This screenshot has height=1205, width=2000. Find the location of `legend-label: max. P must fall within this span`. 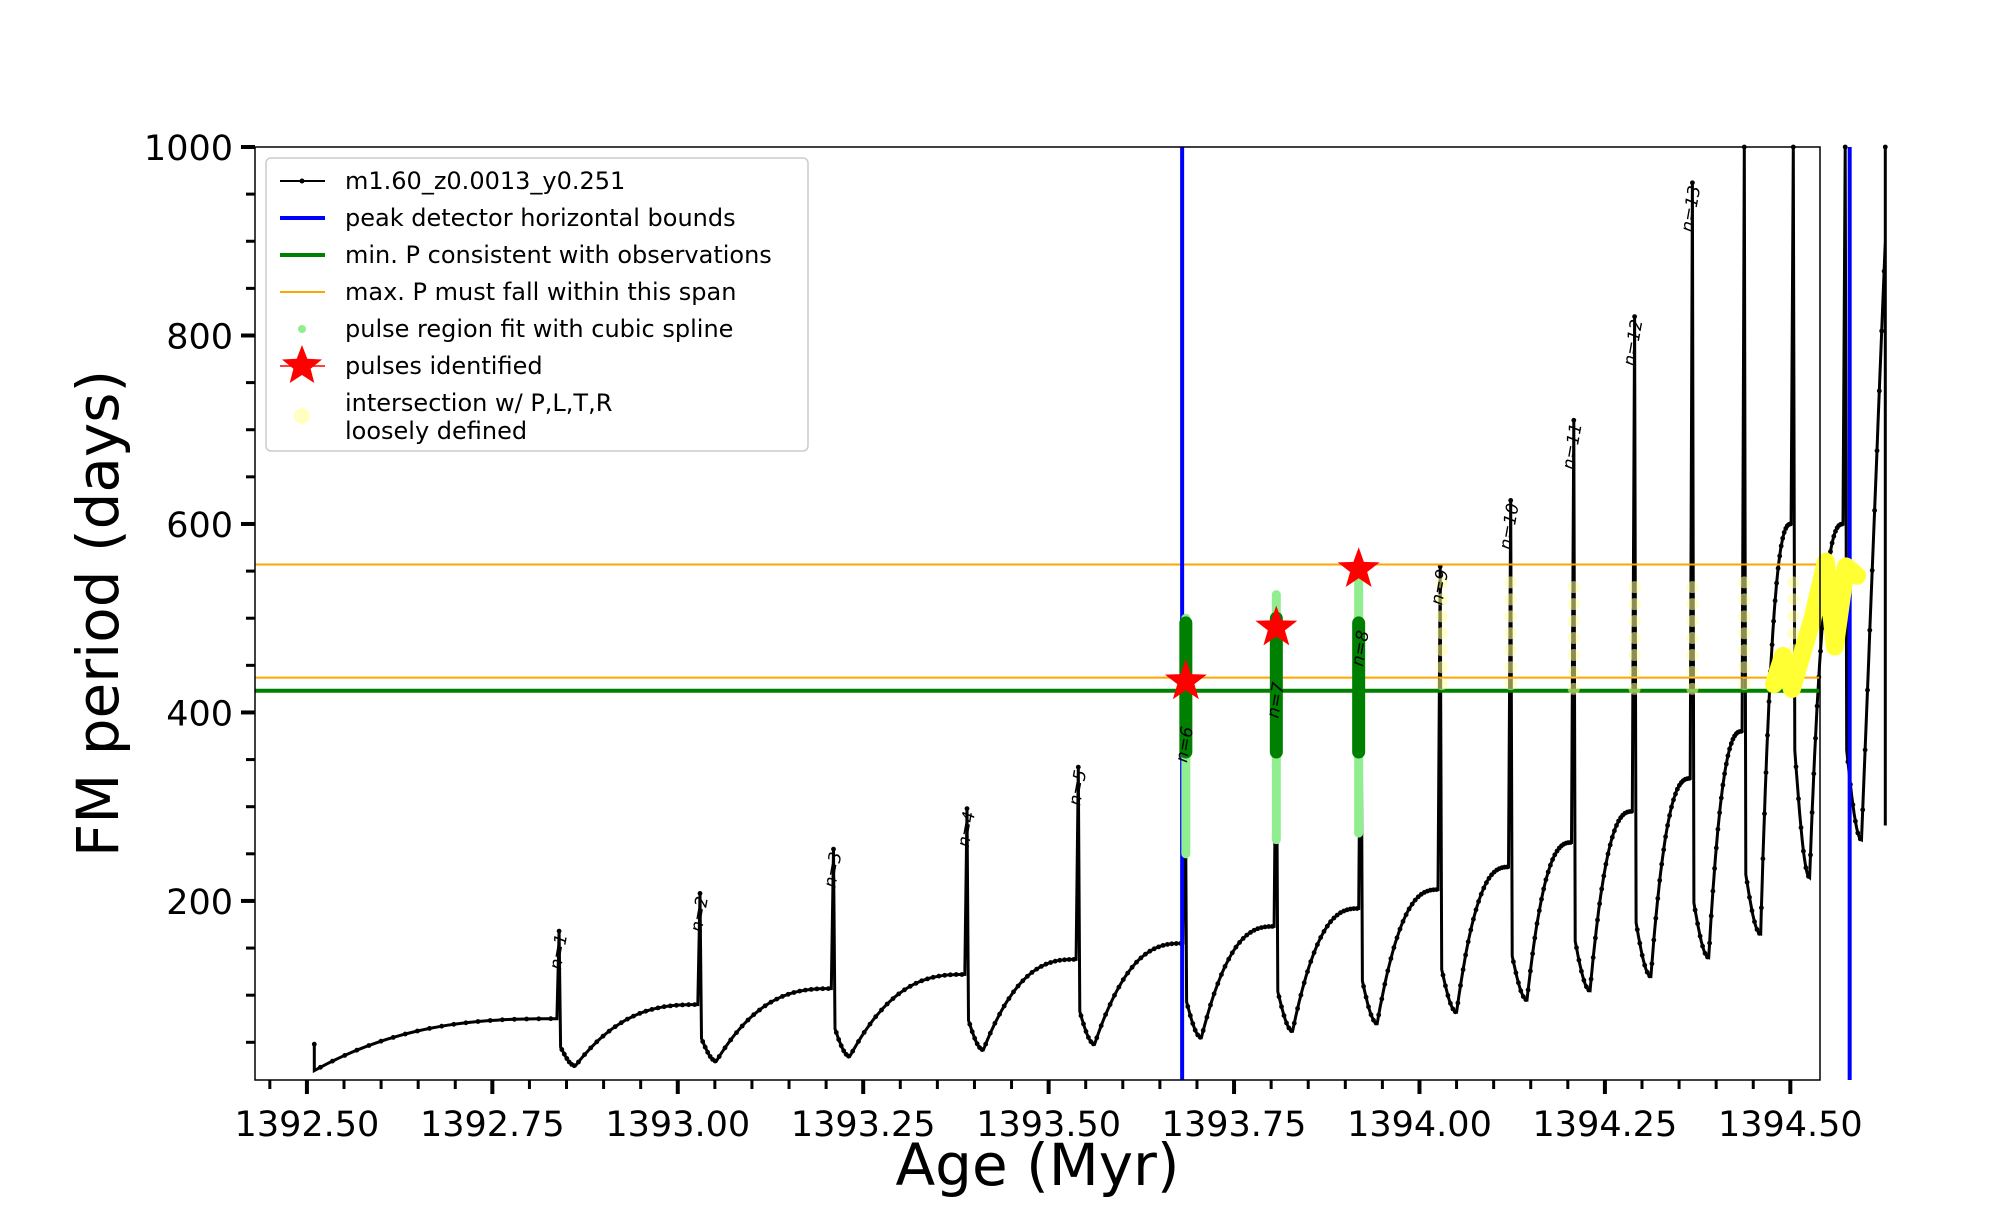

legend-label: max. P must fall within this span is located at coordinates (540, 292).